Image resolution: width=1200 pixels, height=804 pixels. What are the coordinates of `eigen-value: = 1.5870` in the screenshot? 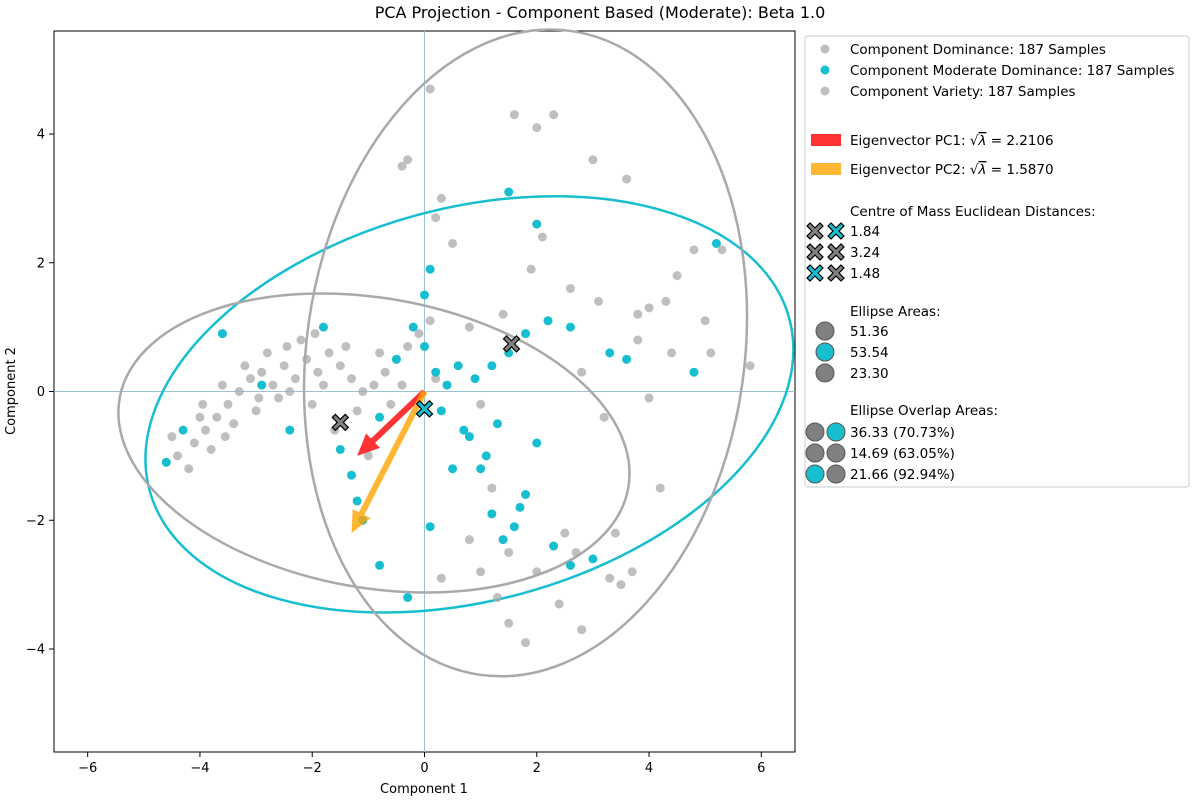 It's located at (1019, 170).